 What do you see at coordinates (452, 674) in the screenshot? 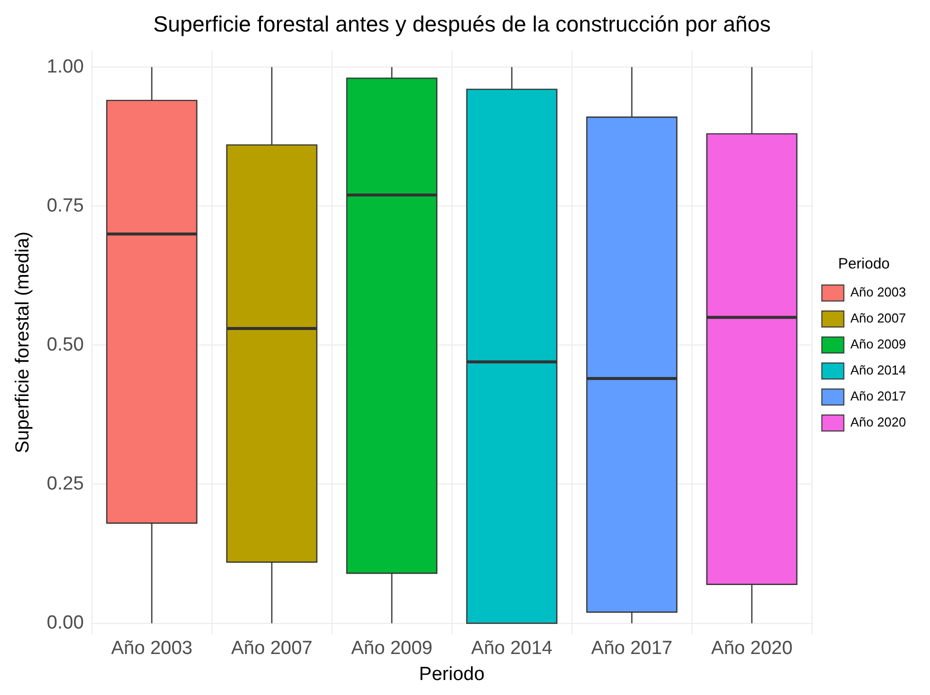
I see `x-axis-title: Periodo` at bounding box center [452, 674].